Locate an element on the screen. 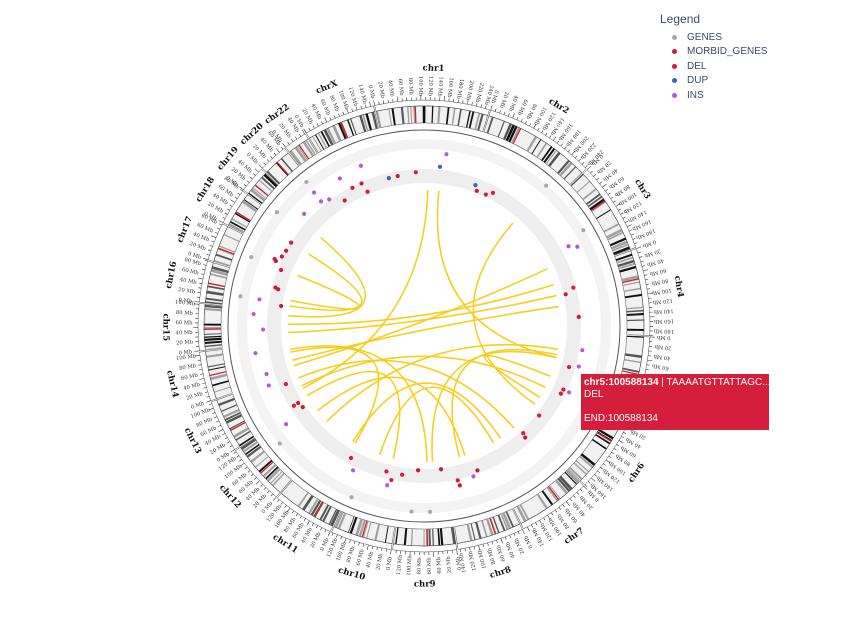 The image size is (851, 629). chr22-tick-ring is located at coordinates (297, 143).